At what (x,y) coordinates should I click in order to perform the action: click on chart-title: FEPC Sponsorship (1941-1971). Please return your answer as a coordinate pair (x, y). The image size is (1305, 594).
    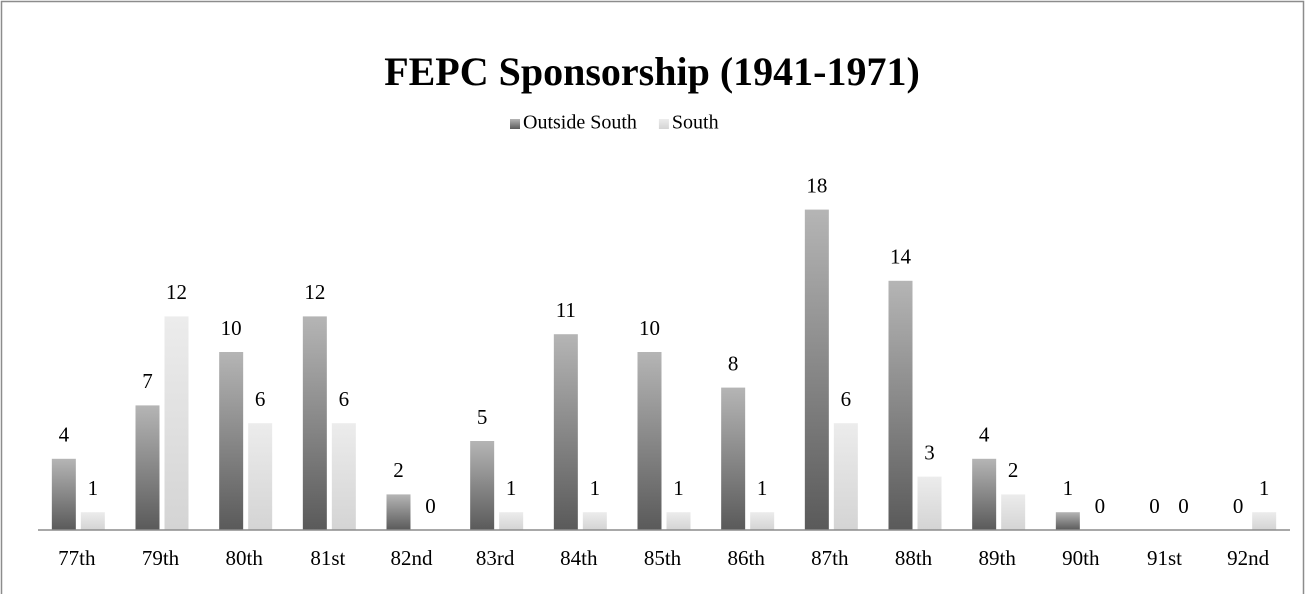
    Looking at the image, I should click on (652, 71).